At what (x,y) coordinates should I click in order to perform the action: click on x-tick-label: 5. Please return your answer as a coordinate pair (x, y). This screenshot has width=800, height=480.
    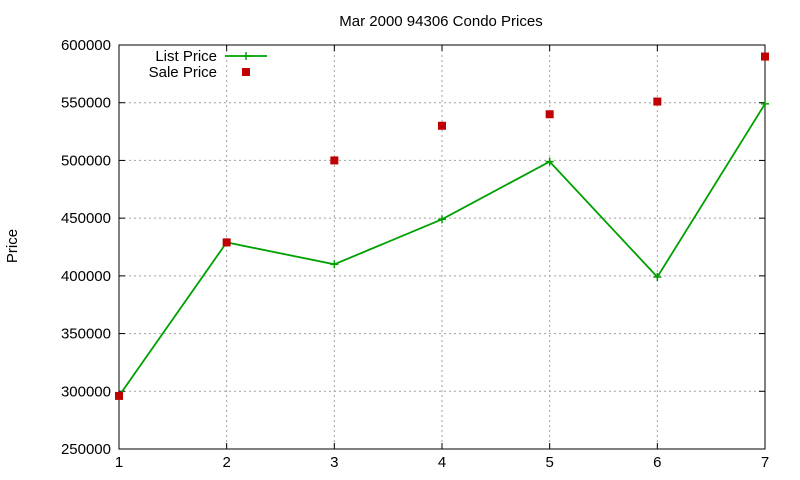
    Looking at the image, I should click on (549, 462).